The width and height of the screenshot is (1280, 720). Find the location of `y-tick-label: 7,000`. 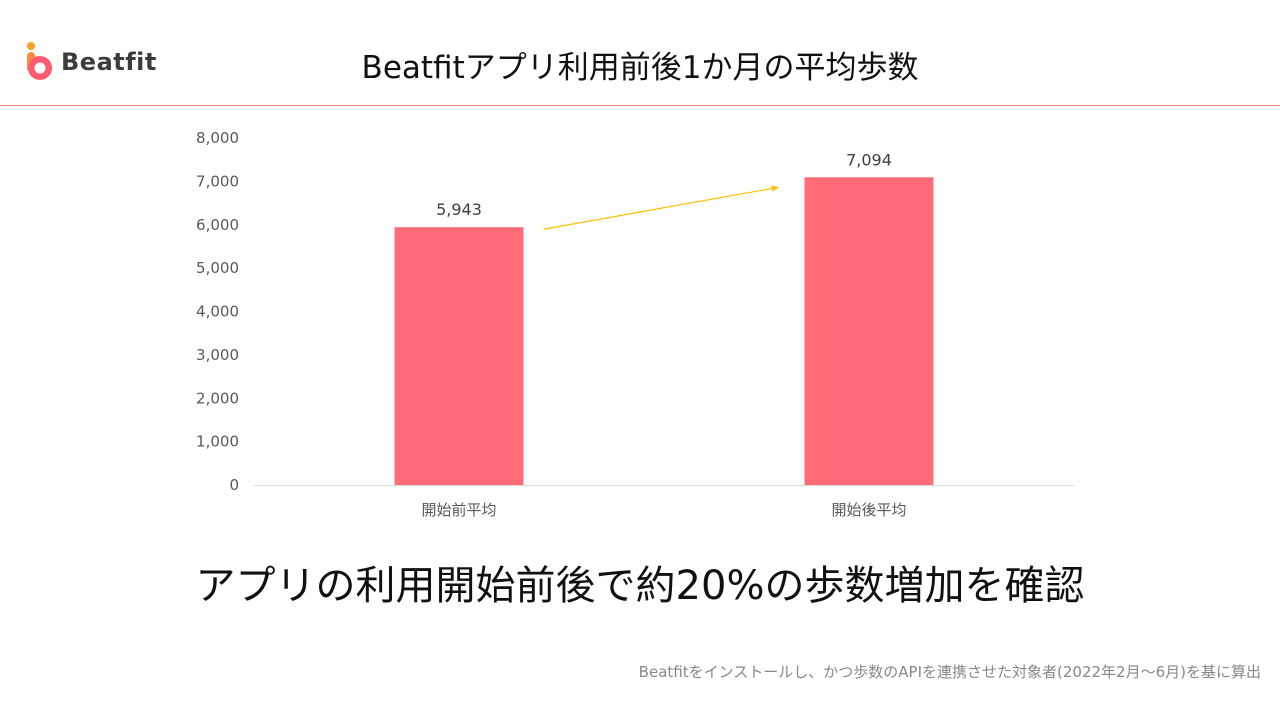

y-tick-label: 7,000 is located at coordinates (217, 181).